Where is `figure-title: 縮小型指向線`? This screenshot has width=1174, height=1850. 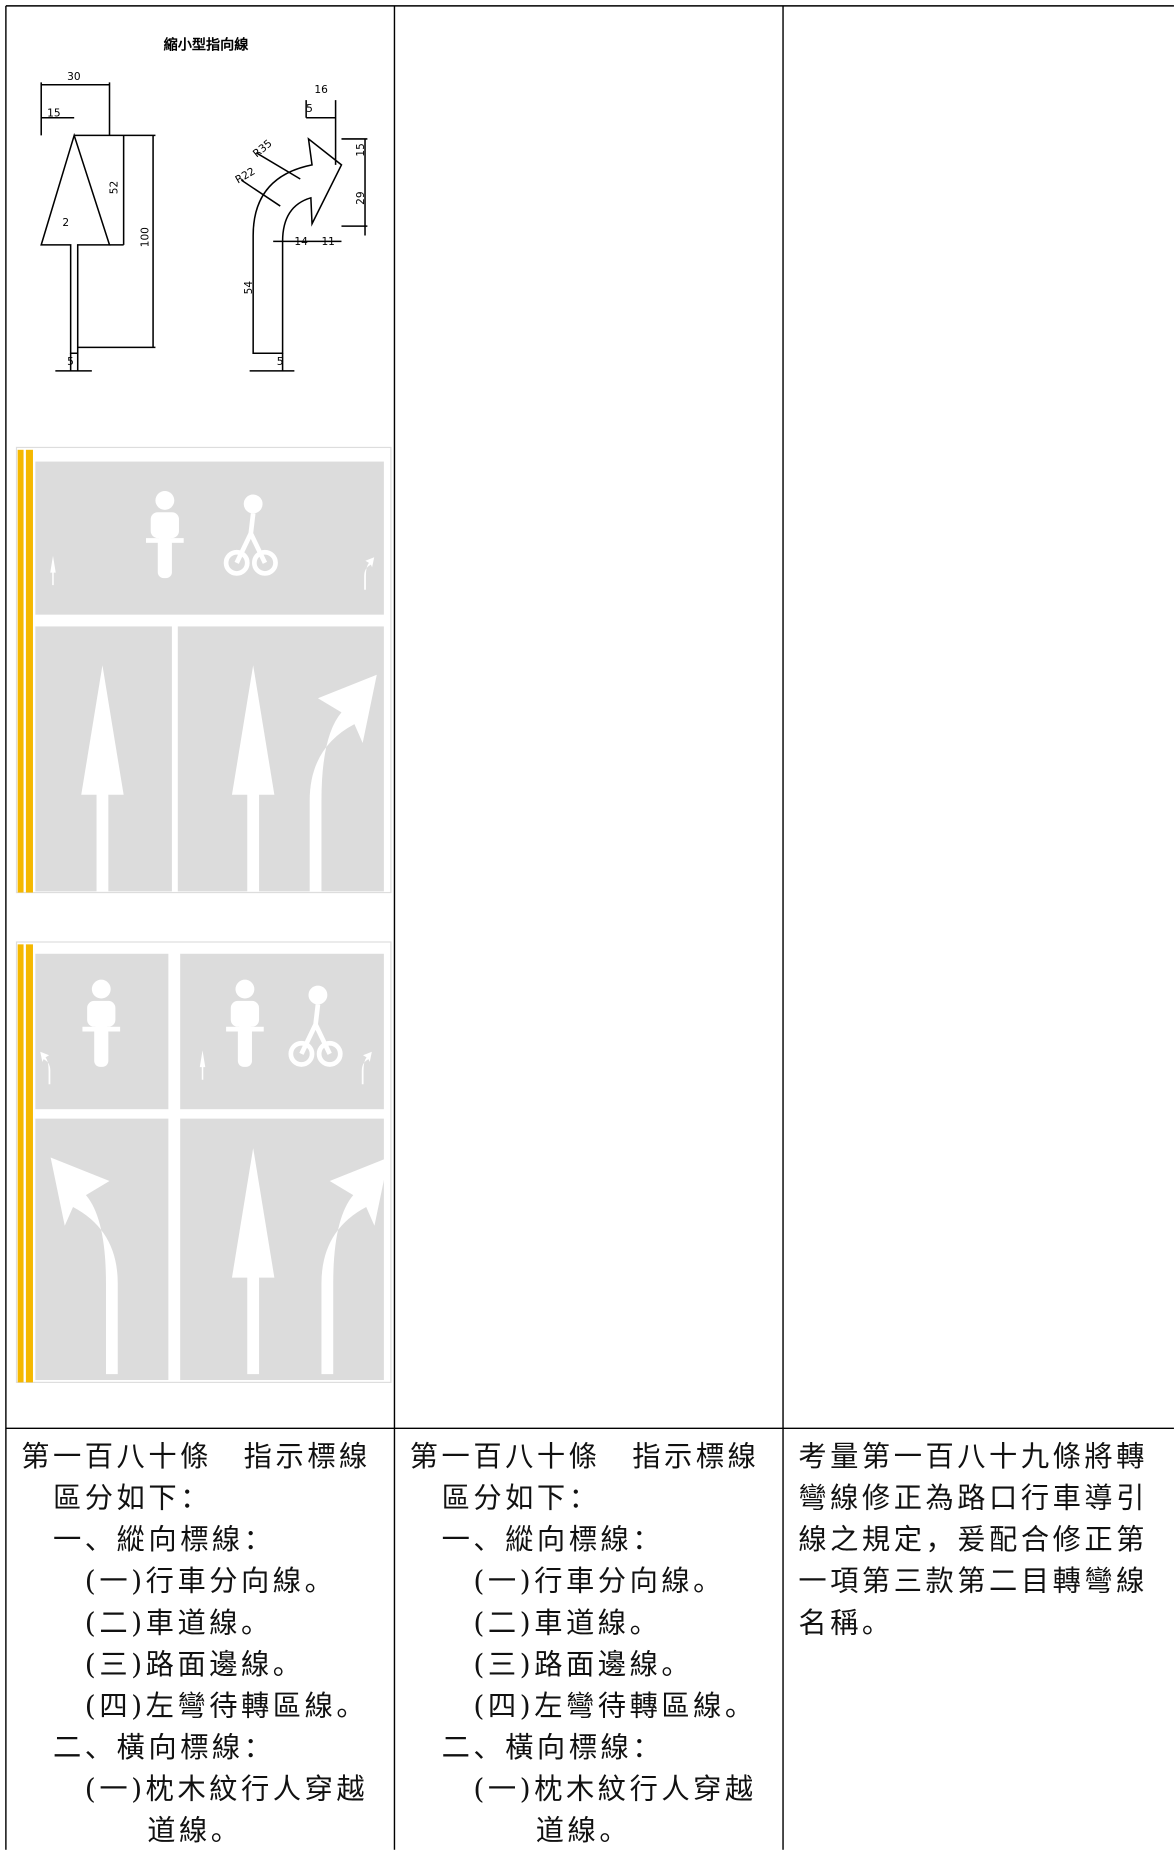 figure-title: 縮小型指向線 is located at coordinates (207, 44).